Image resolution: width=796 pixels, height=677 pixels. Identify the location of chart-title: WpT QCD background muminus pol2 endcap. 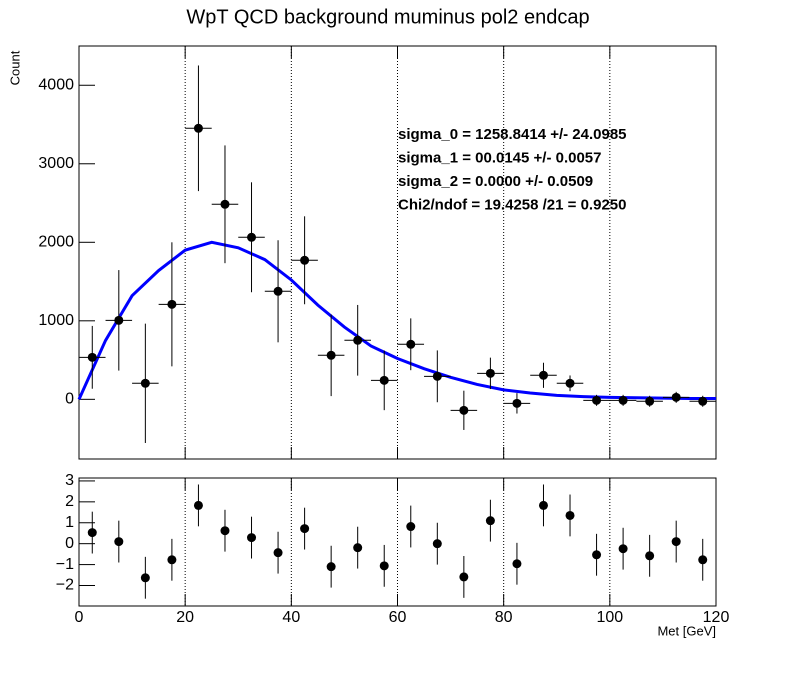
(387, 17).